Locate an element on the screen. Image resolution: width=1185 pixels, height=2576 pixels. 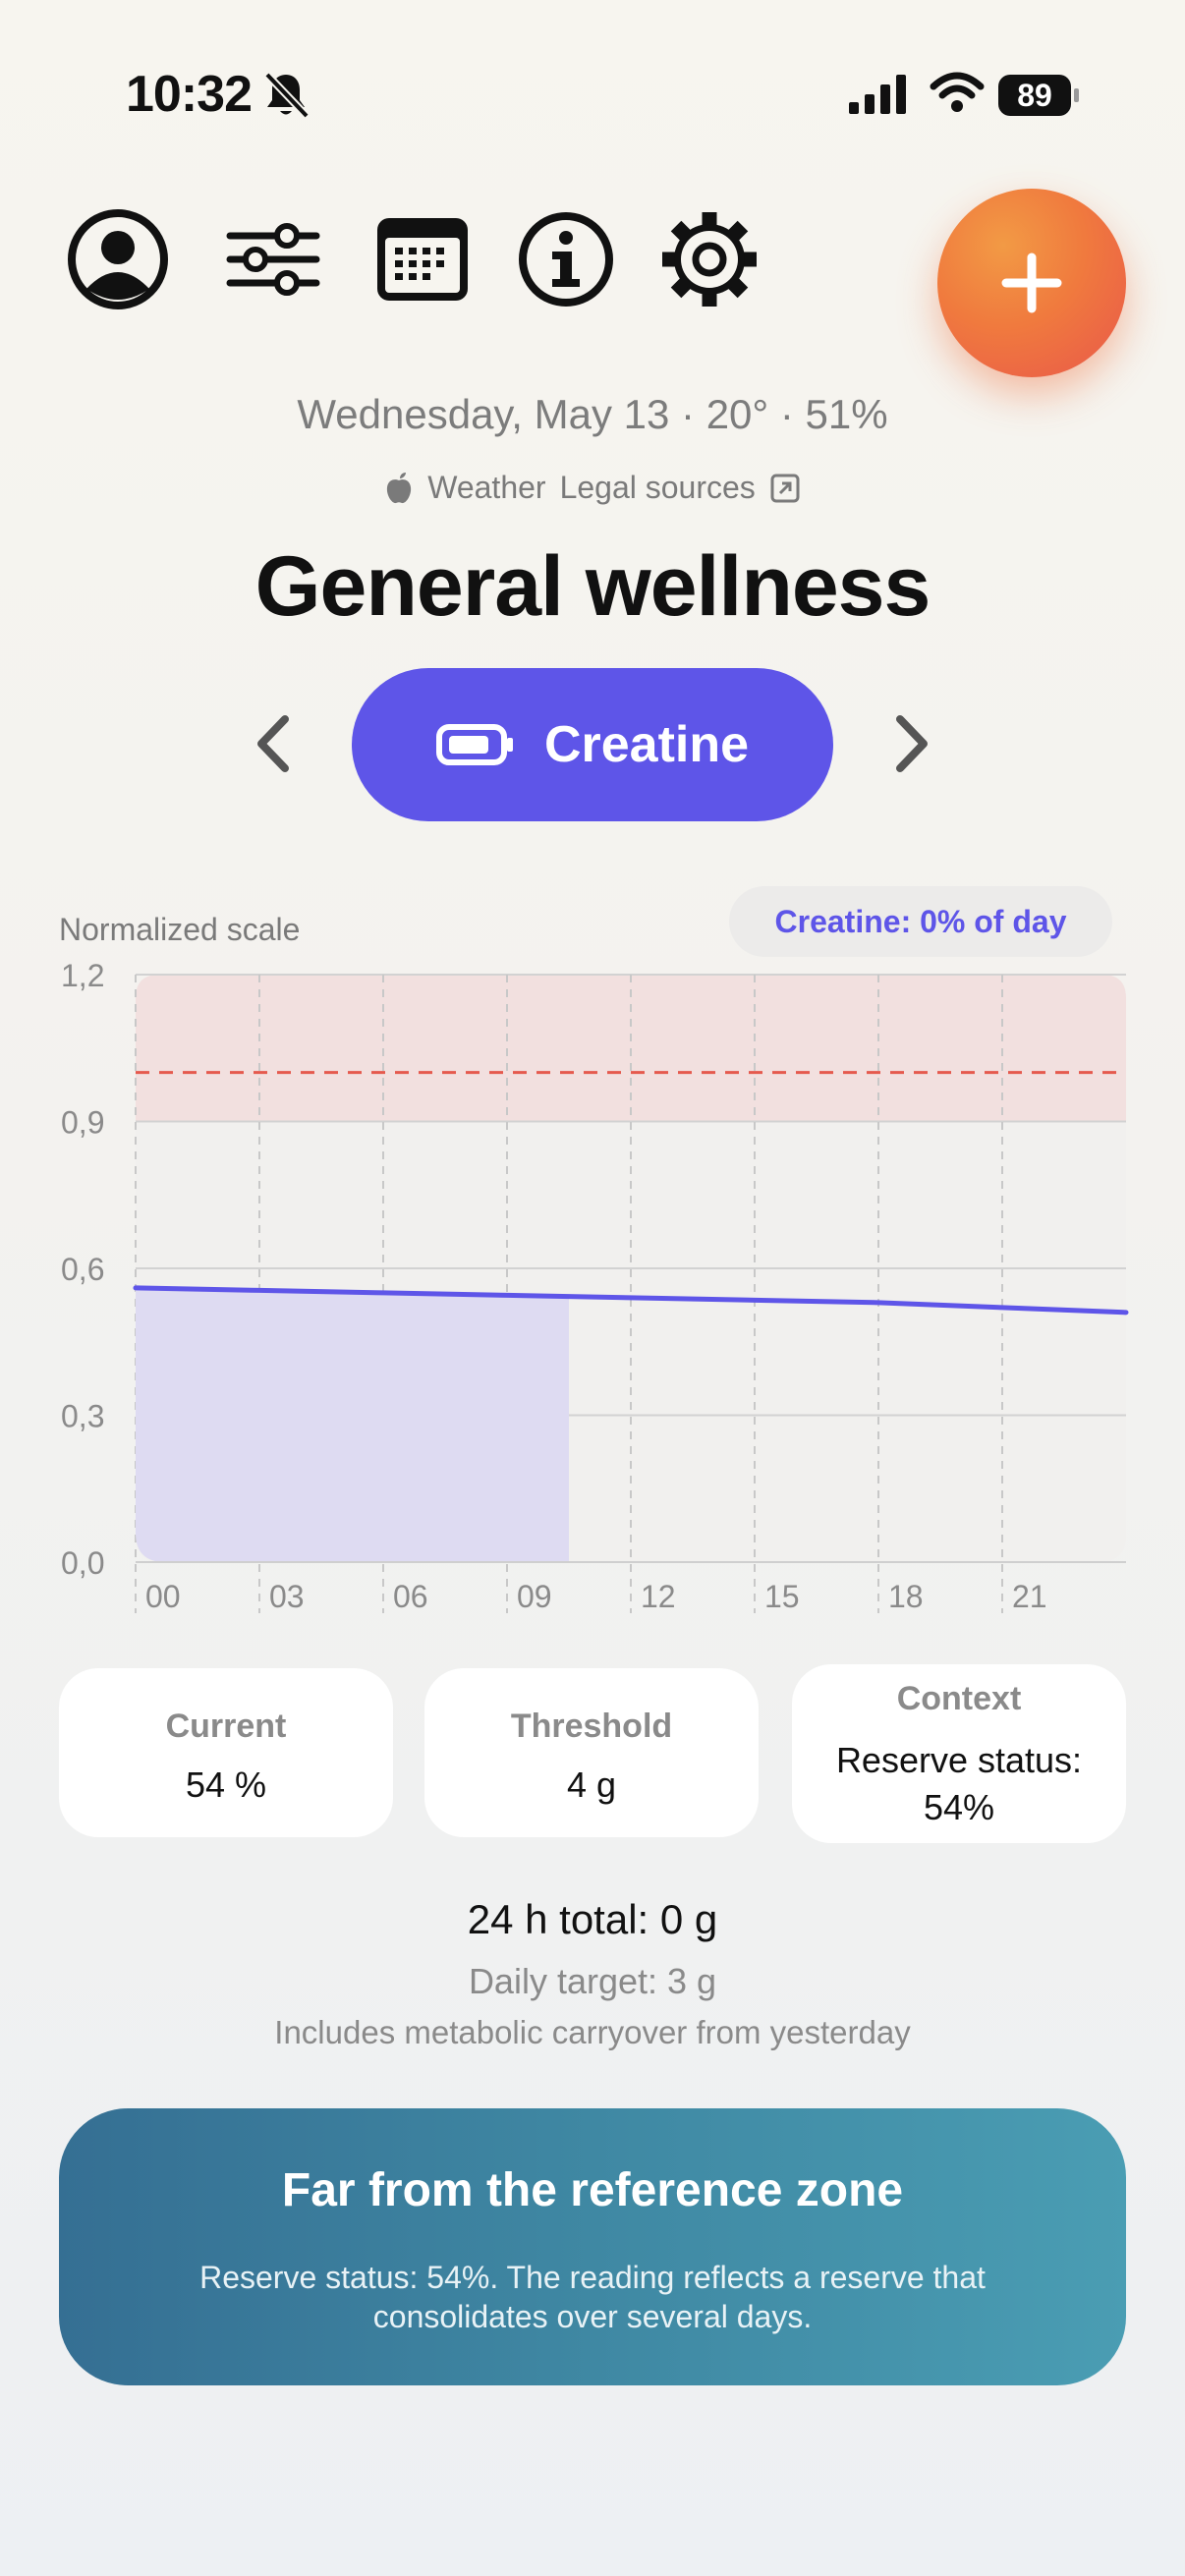
daily-target: Daily target: 3 g is located at coordinates (592, 1981).